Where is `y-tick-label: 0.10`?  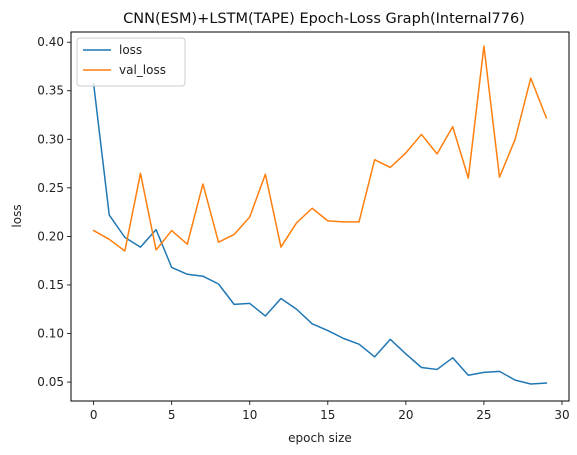 y-tick-label: 0.10 is located at coordinates (50, 334).